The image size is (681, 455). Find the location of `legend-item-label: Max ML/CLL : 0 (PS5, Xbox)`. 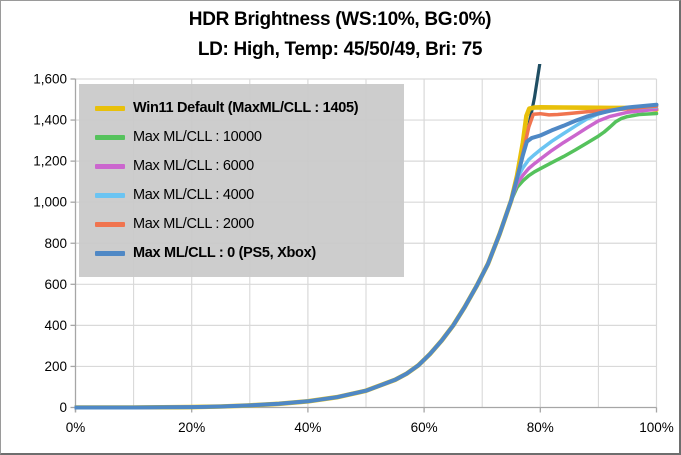

legend-item-label: Max ML/CLL : 0 (PS5, Xbox) is located at coordinates (224, 253).